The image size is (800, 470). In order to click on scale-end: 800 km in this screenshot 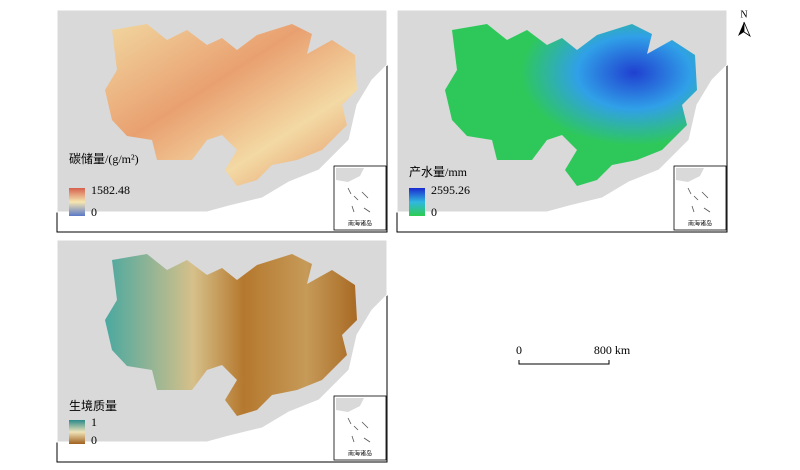, I will do `click(612, 350)`.